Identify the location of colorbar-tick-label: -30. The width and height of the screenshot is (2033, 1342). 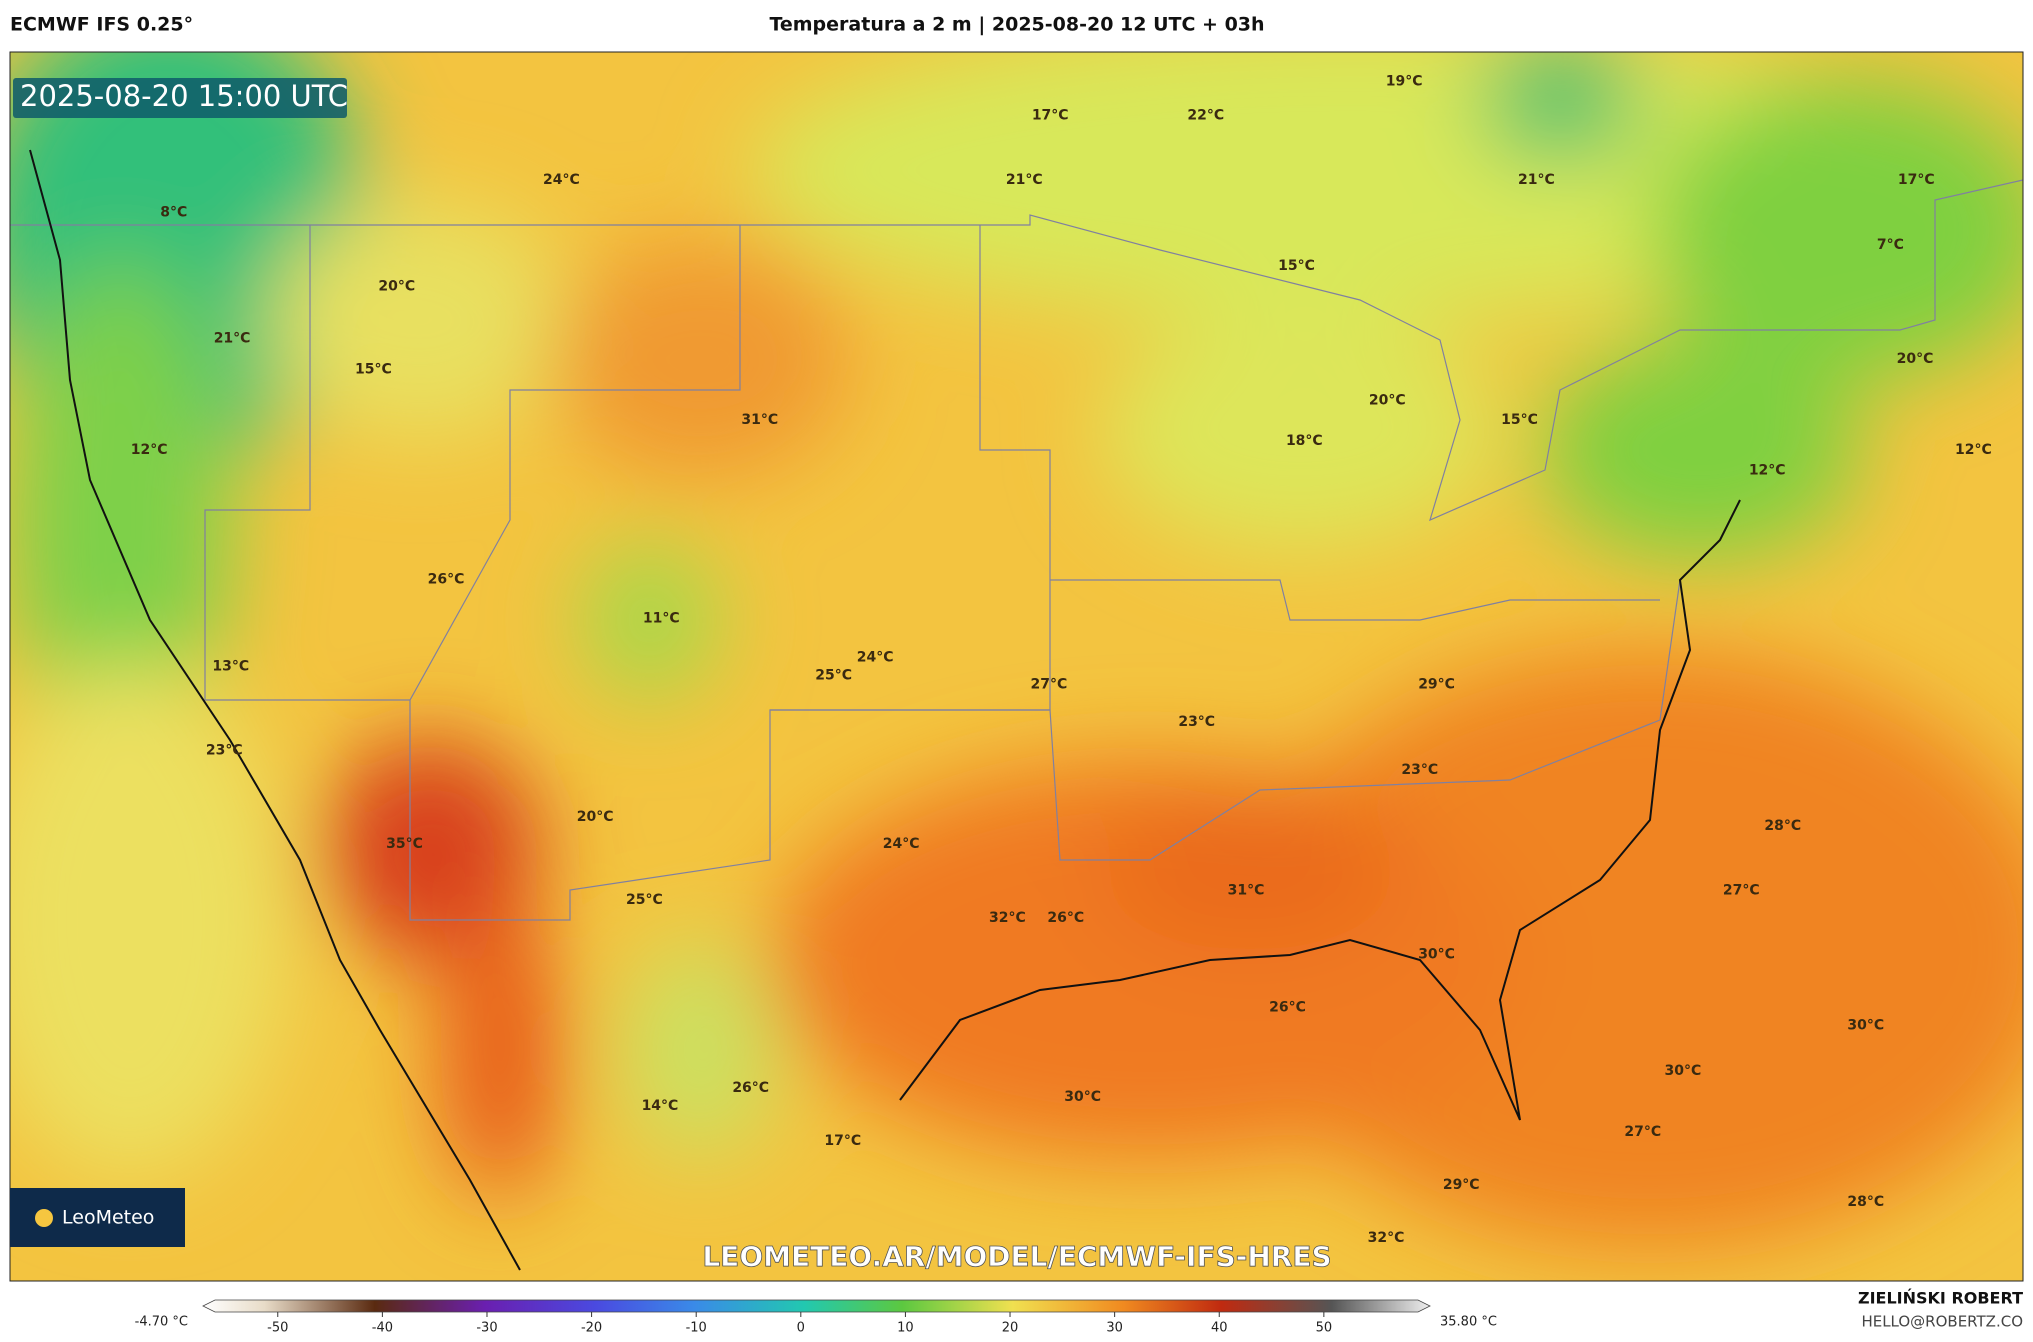
(486, 1328).